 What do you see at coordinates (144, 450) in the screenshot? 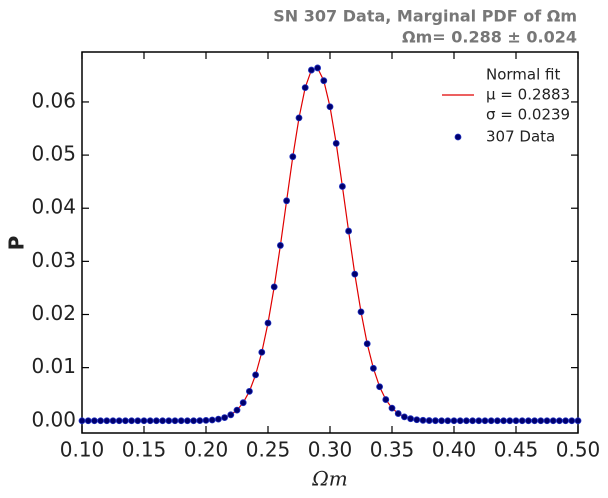
I see `x-tick-label: 0.15` at bounding box center [144, 450].